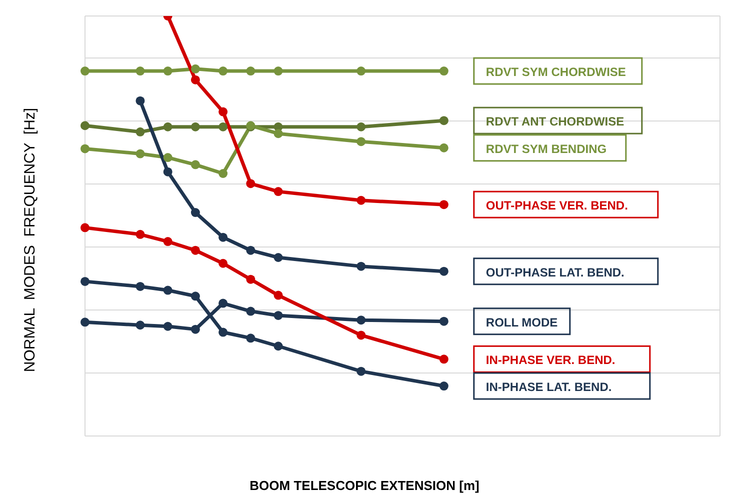 Image resolution: width=729 pixels, height=500 pixels. I want to click on x-axis-title: BOOM TELESCOPIC EXTENSION [m], so click(364, 485).